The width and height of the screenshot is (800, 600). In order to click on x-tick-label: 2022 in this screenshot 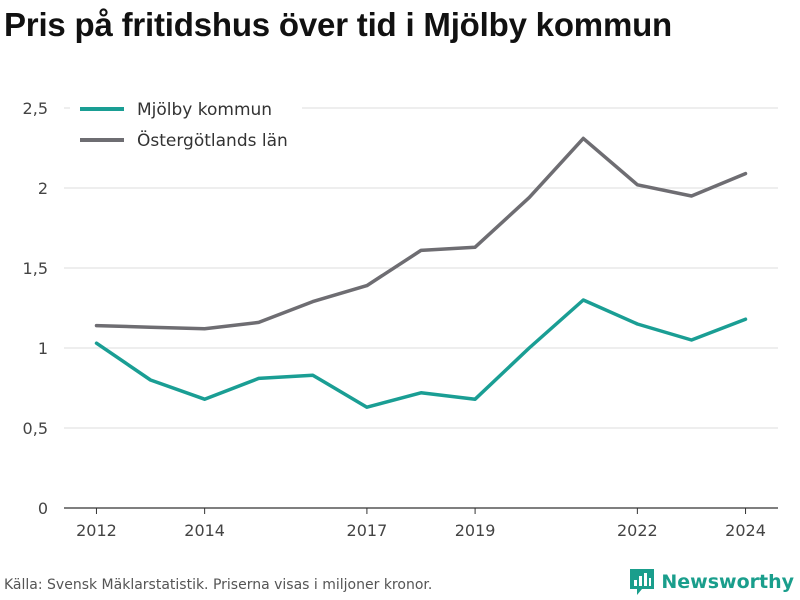, I will do `click(637, 530)`.